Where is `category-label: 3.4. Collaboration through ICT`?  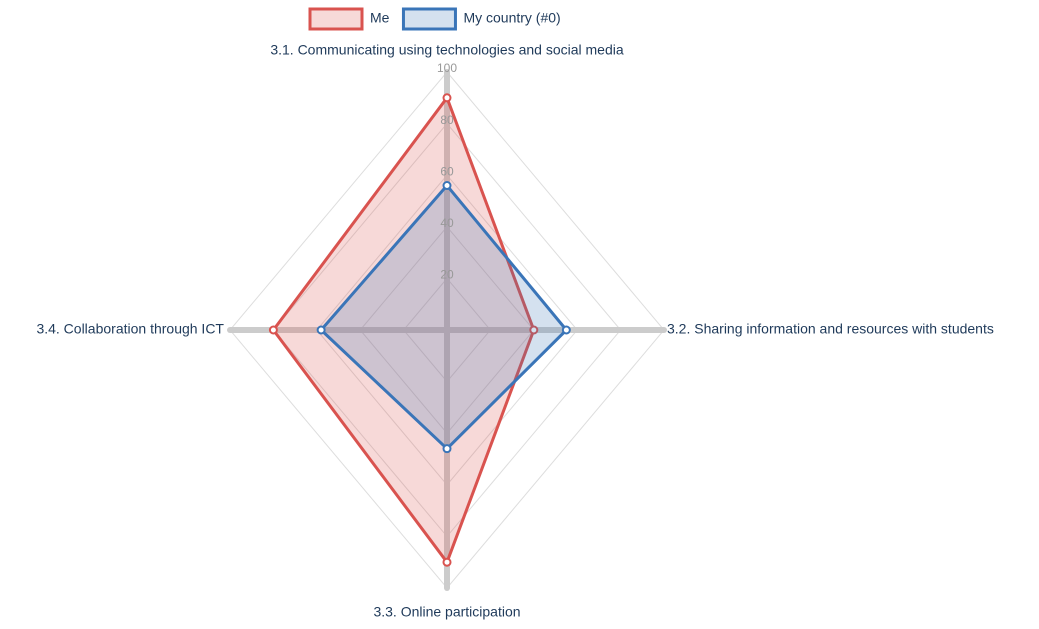
category-label: 3.4. Collaboration through ICT is located at coordinates (130, 329).